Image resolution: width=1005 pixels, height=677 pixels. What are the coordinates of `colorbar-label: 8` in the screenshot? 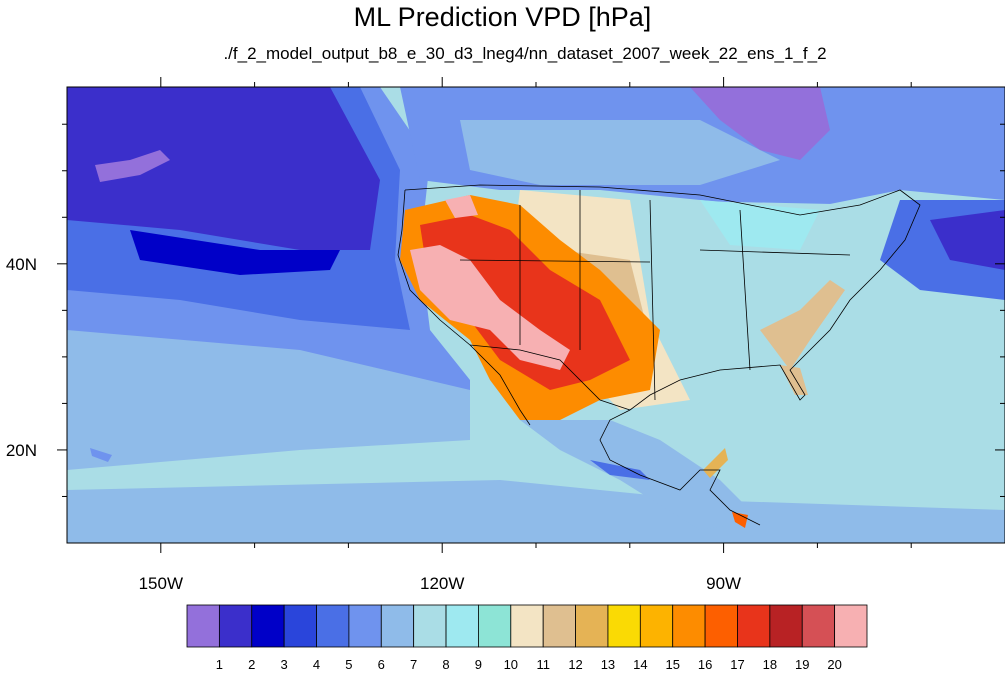 It's located at (445, 664).